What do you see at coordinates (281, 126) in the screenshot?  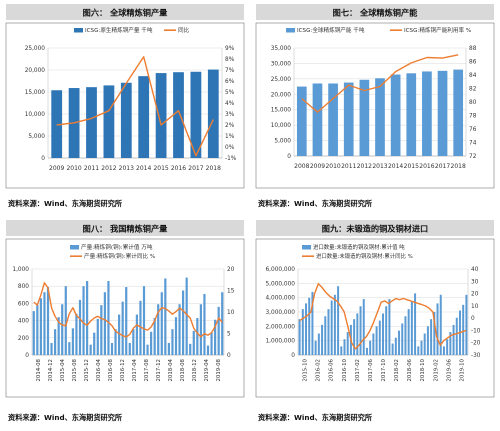 I see `y-left-tick-label: 10,000` at bounding box center [281, 126].